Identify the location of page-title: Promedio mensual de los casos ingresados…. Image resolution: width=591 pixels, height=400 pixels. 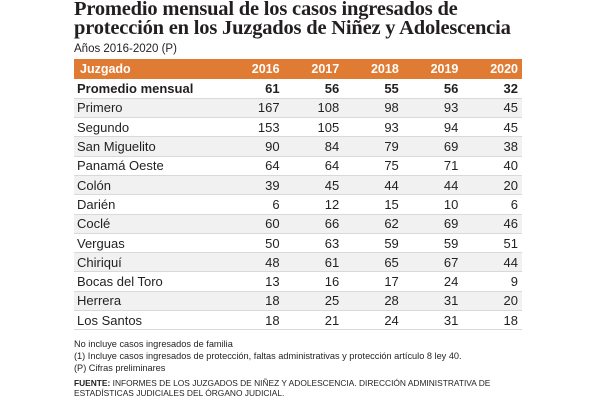
(298, 19).